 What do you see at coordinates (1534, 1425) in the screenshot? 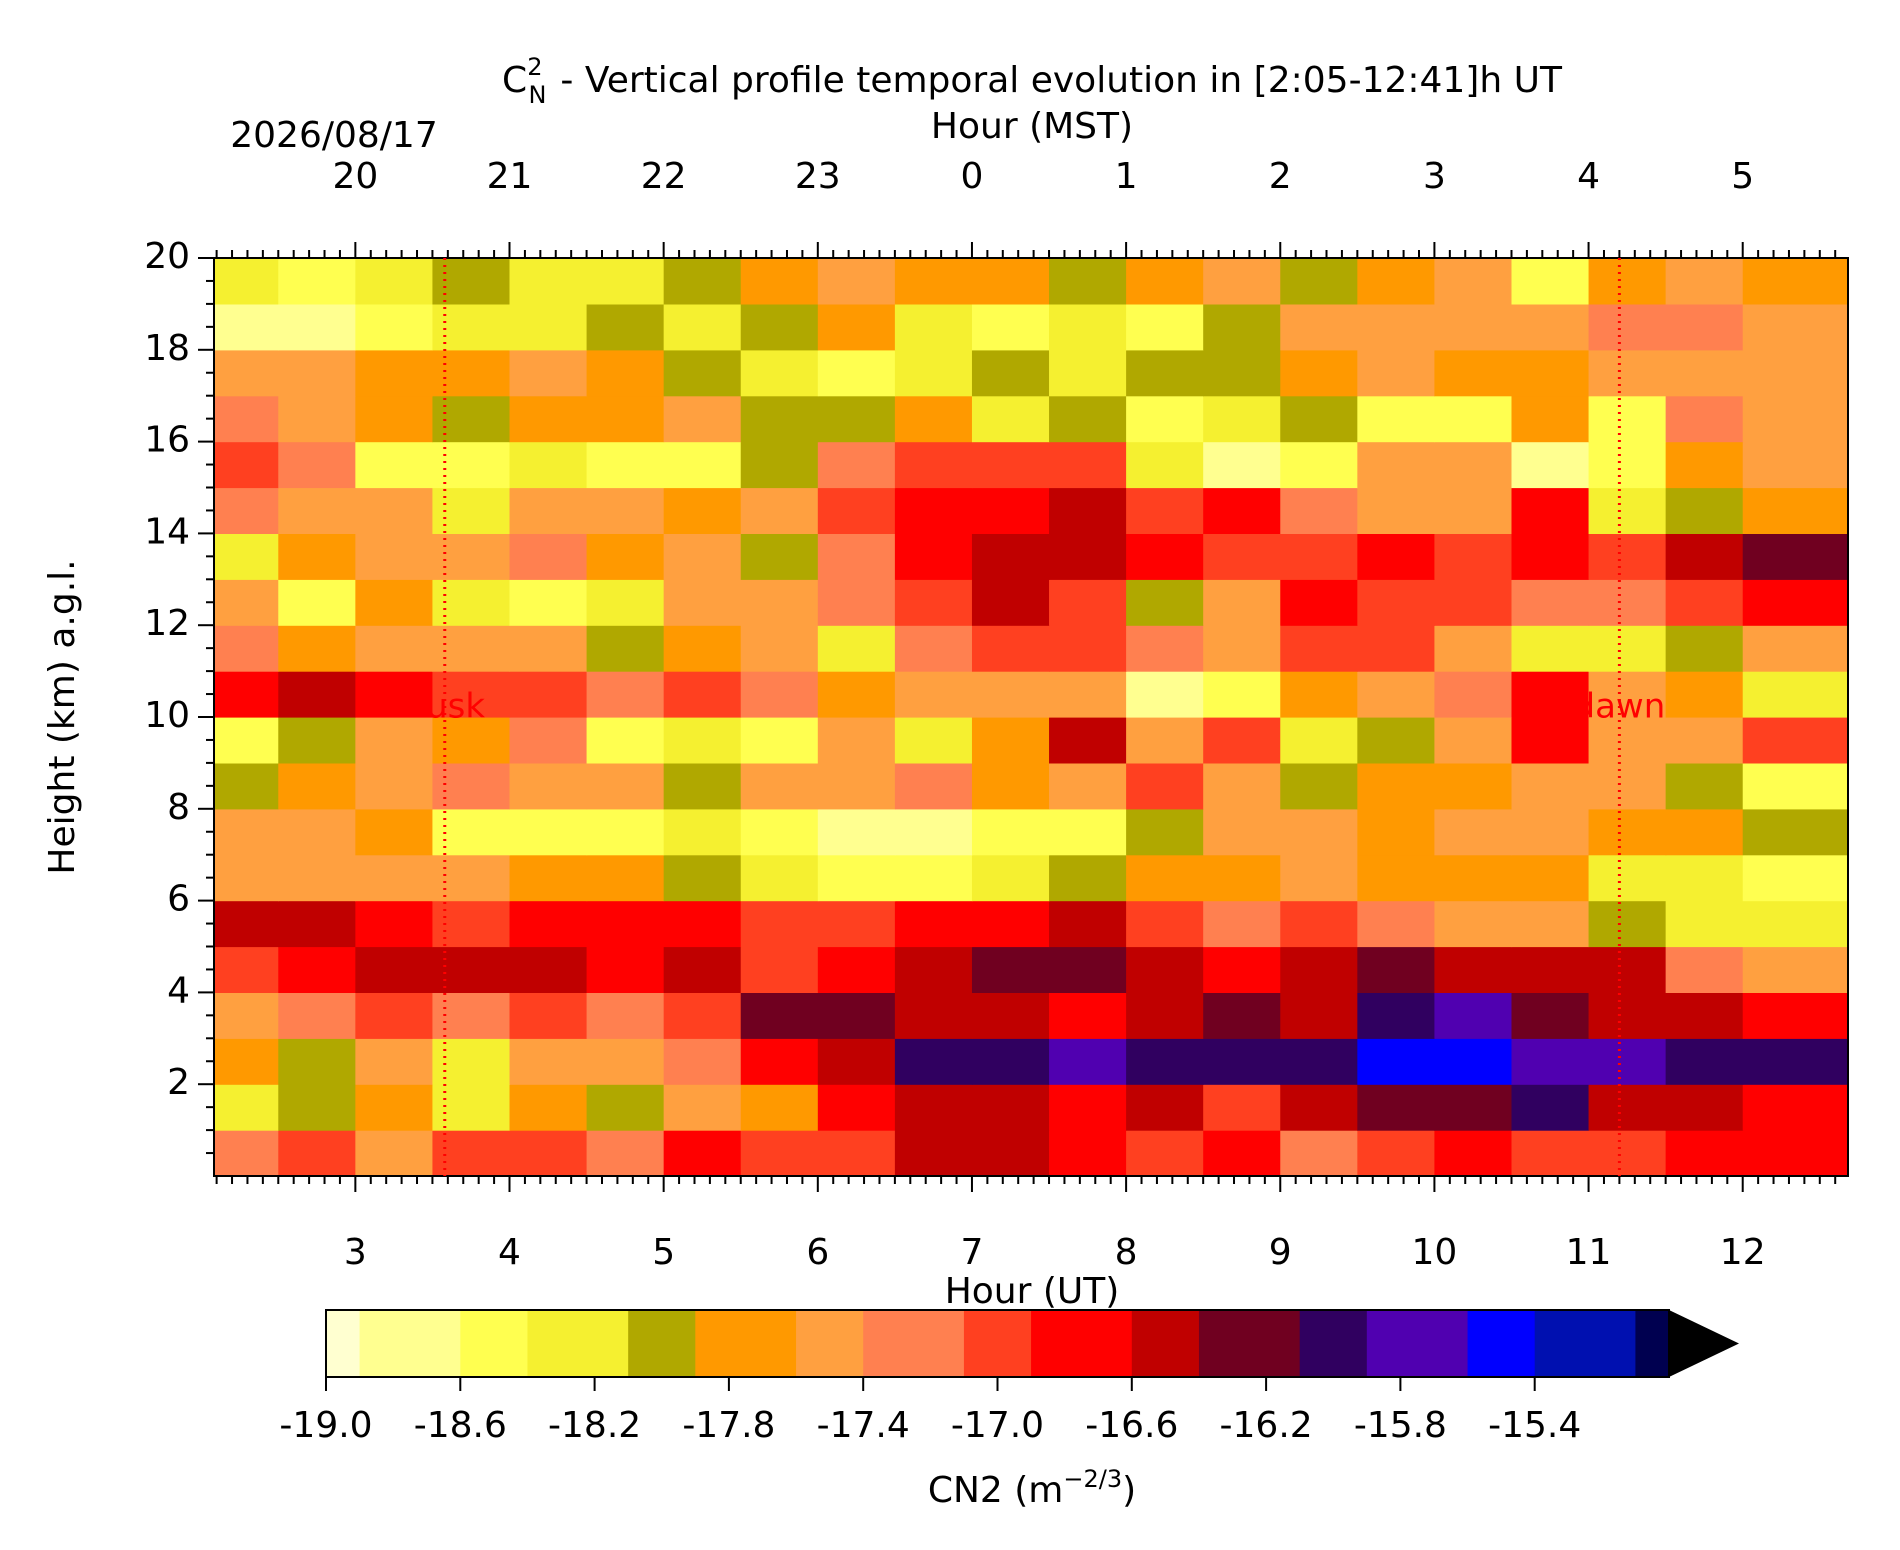
I see `colorbar-tick-label: -15.4` at bounding box center [1534, 1425].